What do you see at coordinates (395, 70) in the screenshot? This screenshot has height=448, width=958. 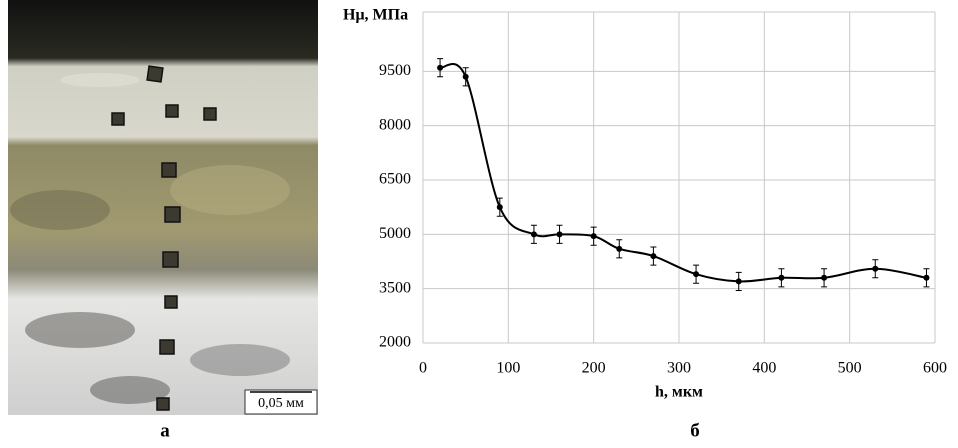 I see `y-tick-label: 9500` at bounding box center [395, 70].